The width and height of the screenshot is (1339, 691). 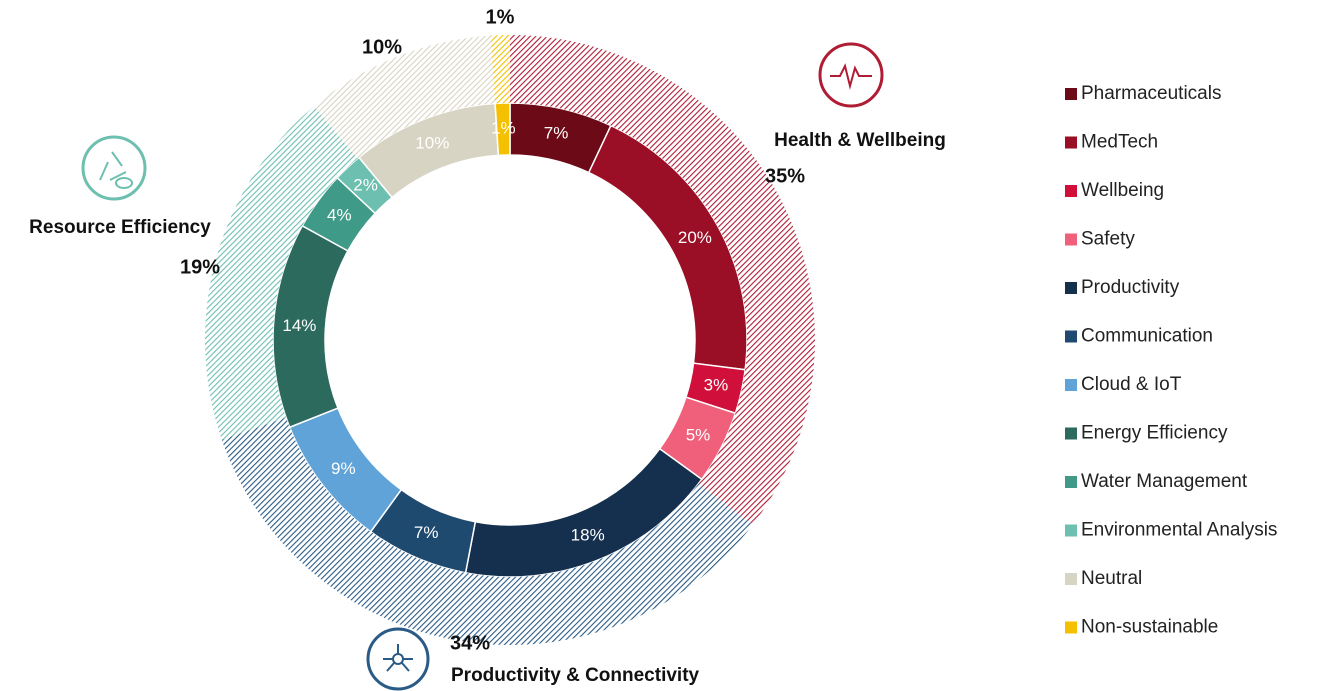 What do you see at coordinates (470, 643) in the screenshot?
I see `value-label: 34%` at bounding box center [470, 643].